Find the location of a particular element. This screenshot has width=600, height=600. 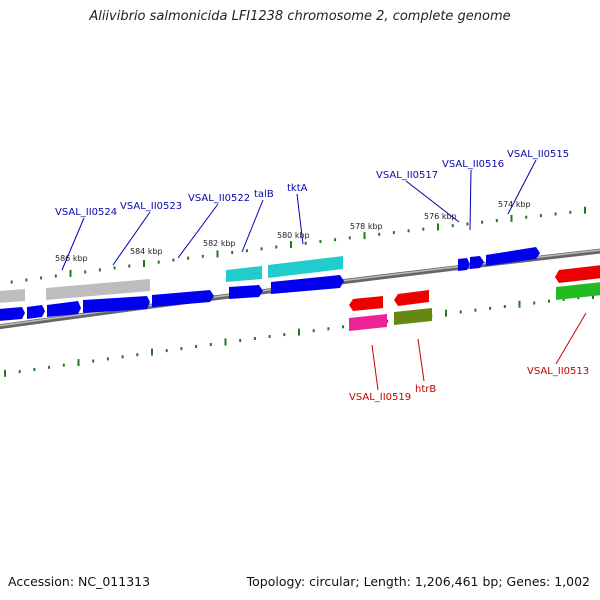

gene-label-vsal-ii0522: VSAL_II0522 is located at coordinates (219, 198).